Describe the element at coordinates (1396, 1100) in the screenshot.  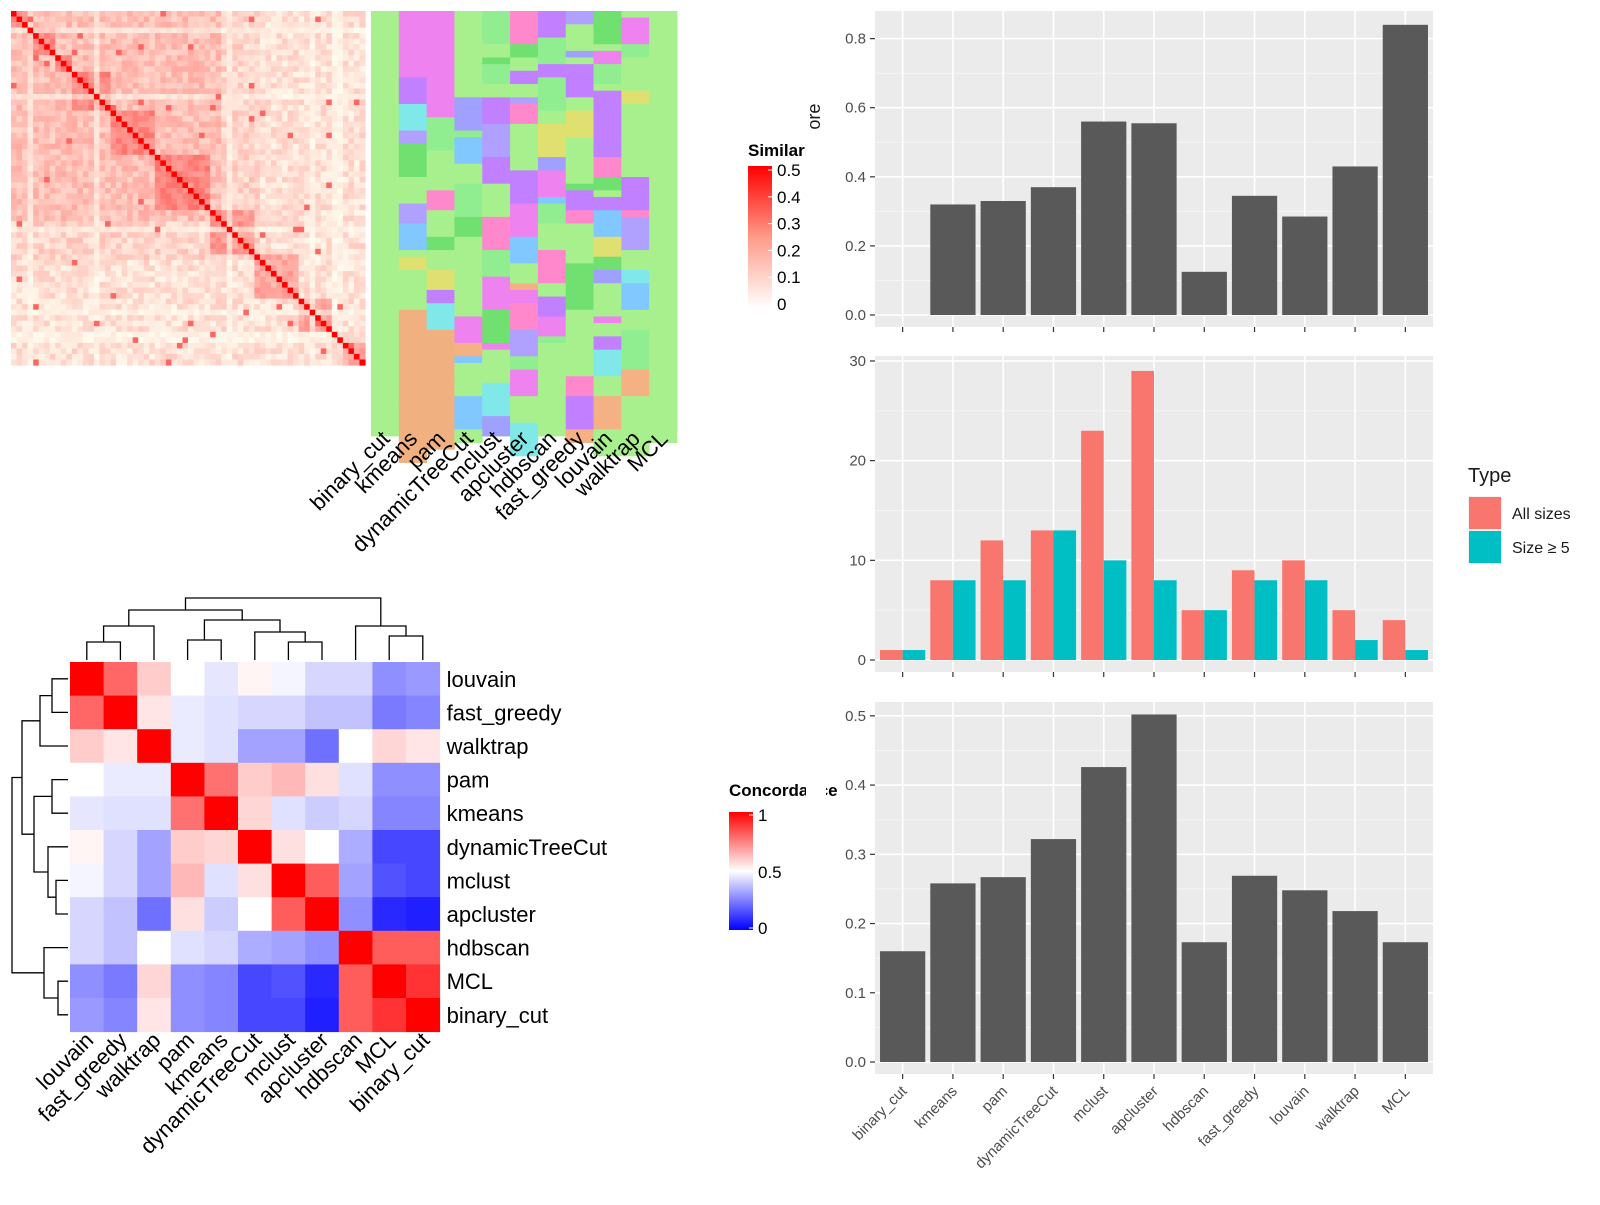
I see `x-tick-label: MCL` at that location.